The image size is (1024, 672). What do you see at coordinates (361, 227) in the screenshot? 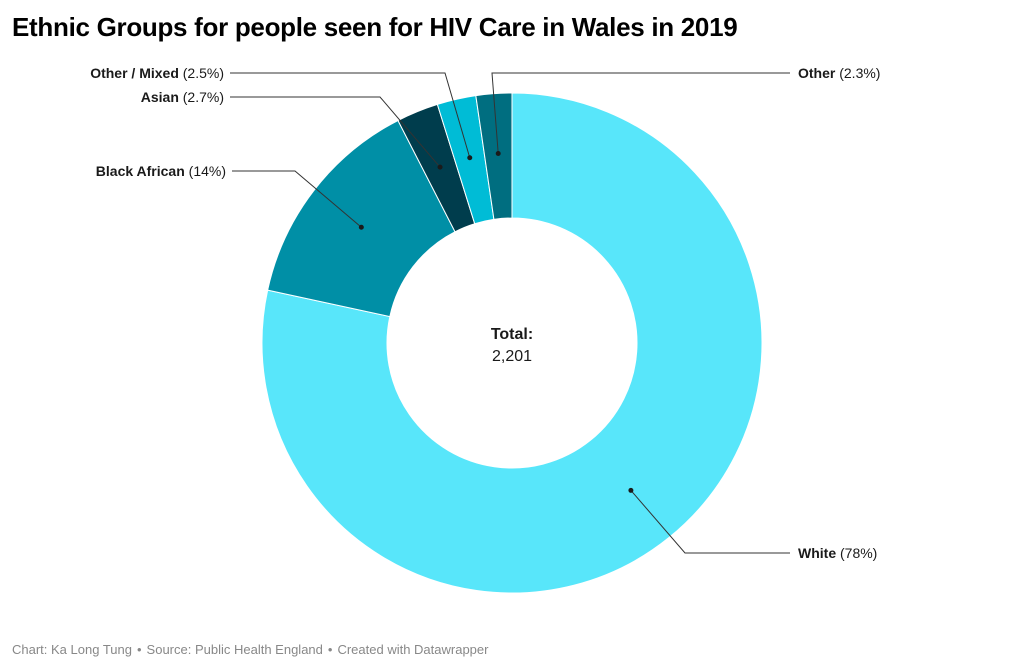
I see `leader-dot-black-african` at bounding box center [361, 227].